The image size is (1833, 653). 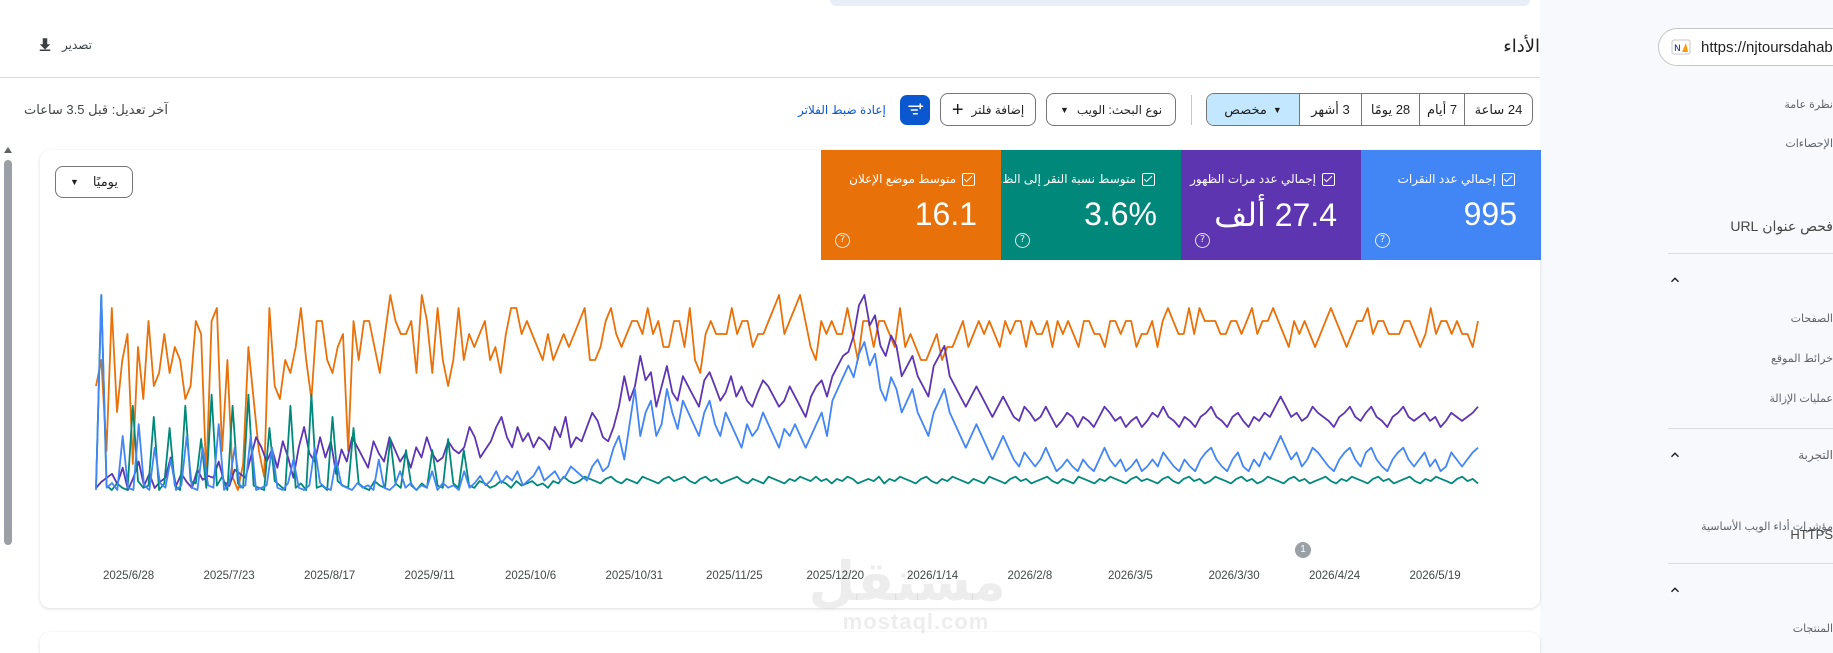 I want to click on property-selector: N https://njtoursdahab.com, so click(x=1745, y=47).